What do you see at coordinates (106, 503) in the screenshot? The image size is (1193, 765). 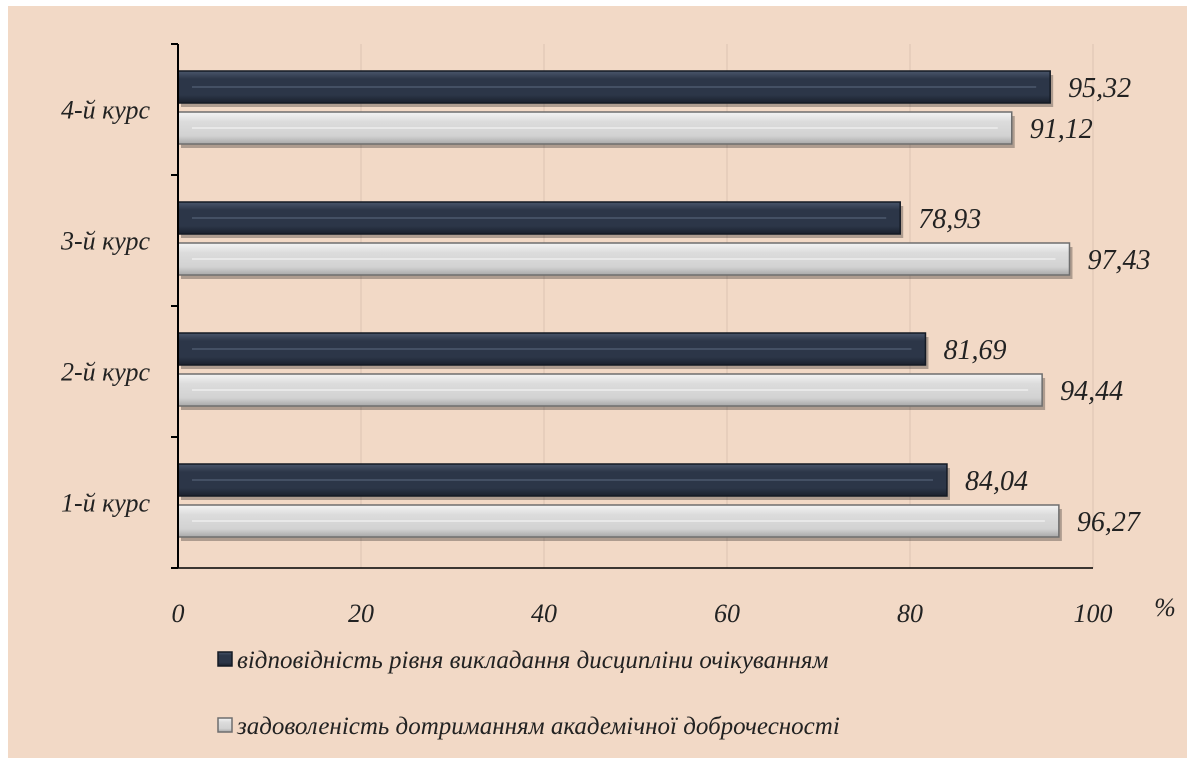 I see `category-label: 1-й курс` at bounding box center [106, 503].